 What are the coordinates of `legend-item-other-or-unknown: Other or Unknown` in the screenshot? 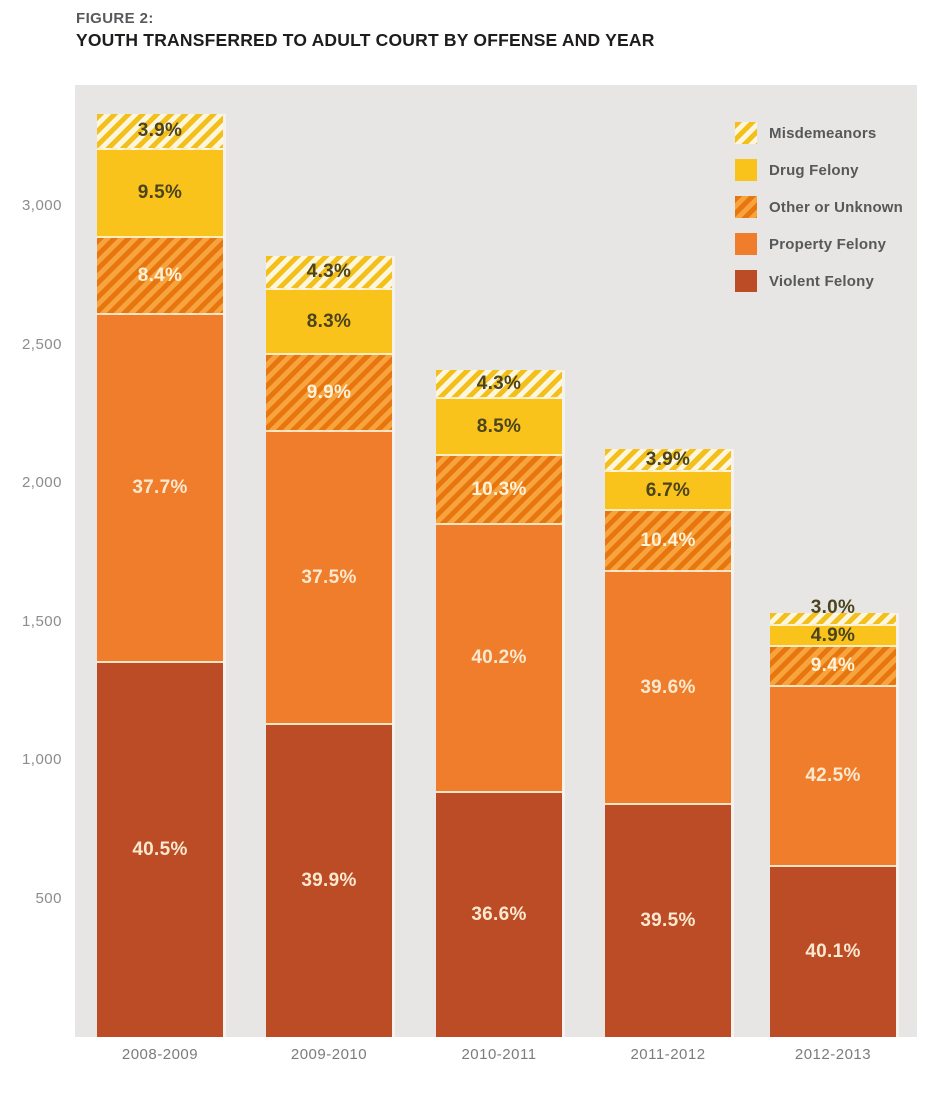 It's located at (819, 207).